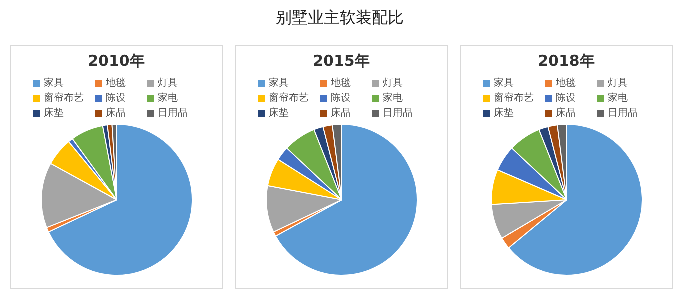  I want to click on chart-title: 2010年, so click(116, 61).